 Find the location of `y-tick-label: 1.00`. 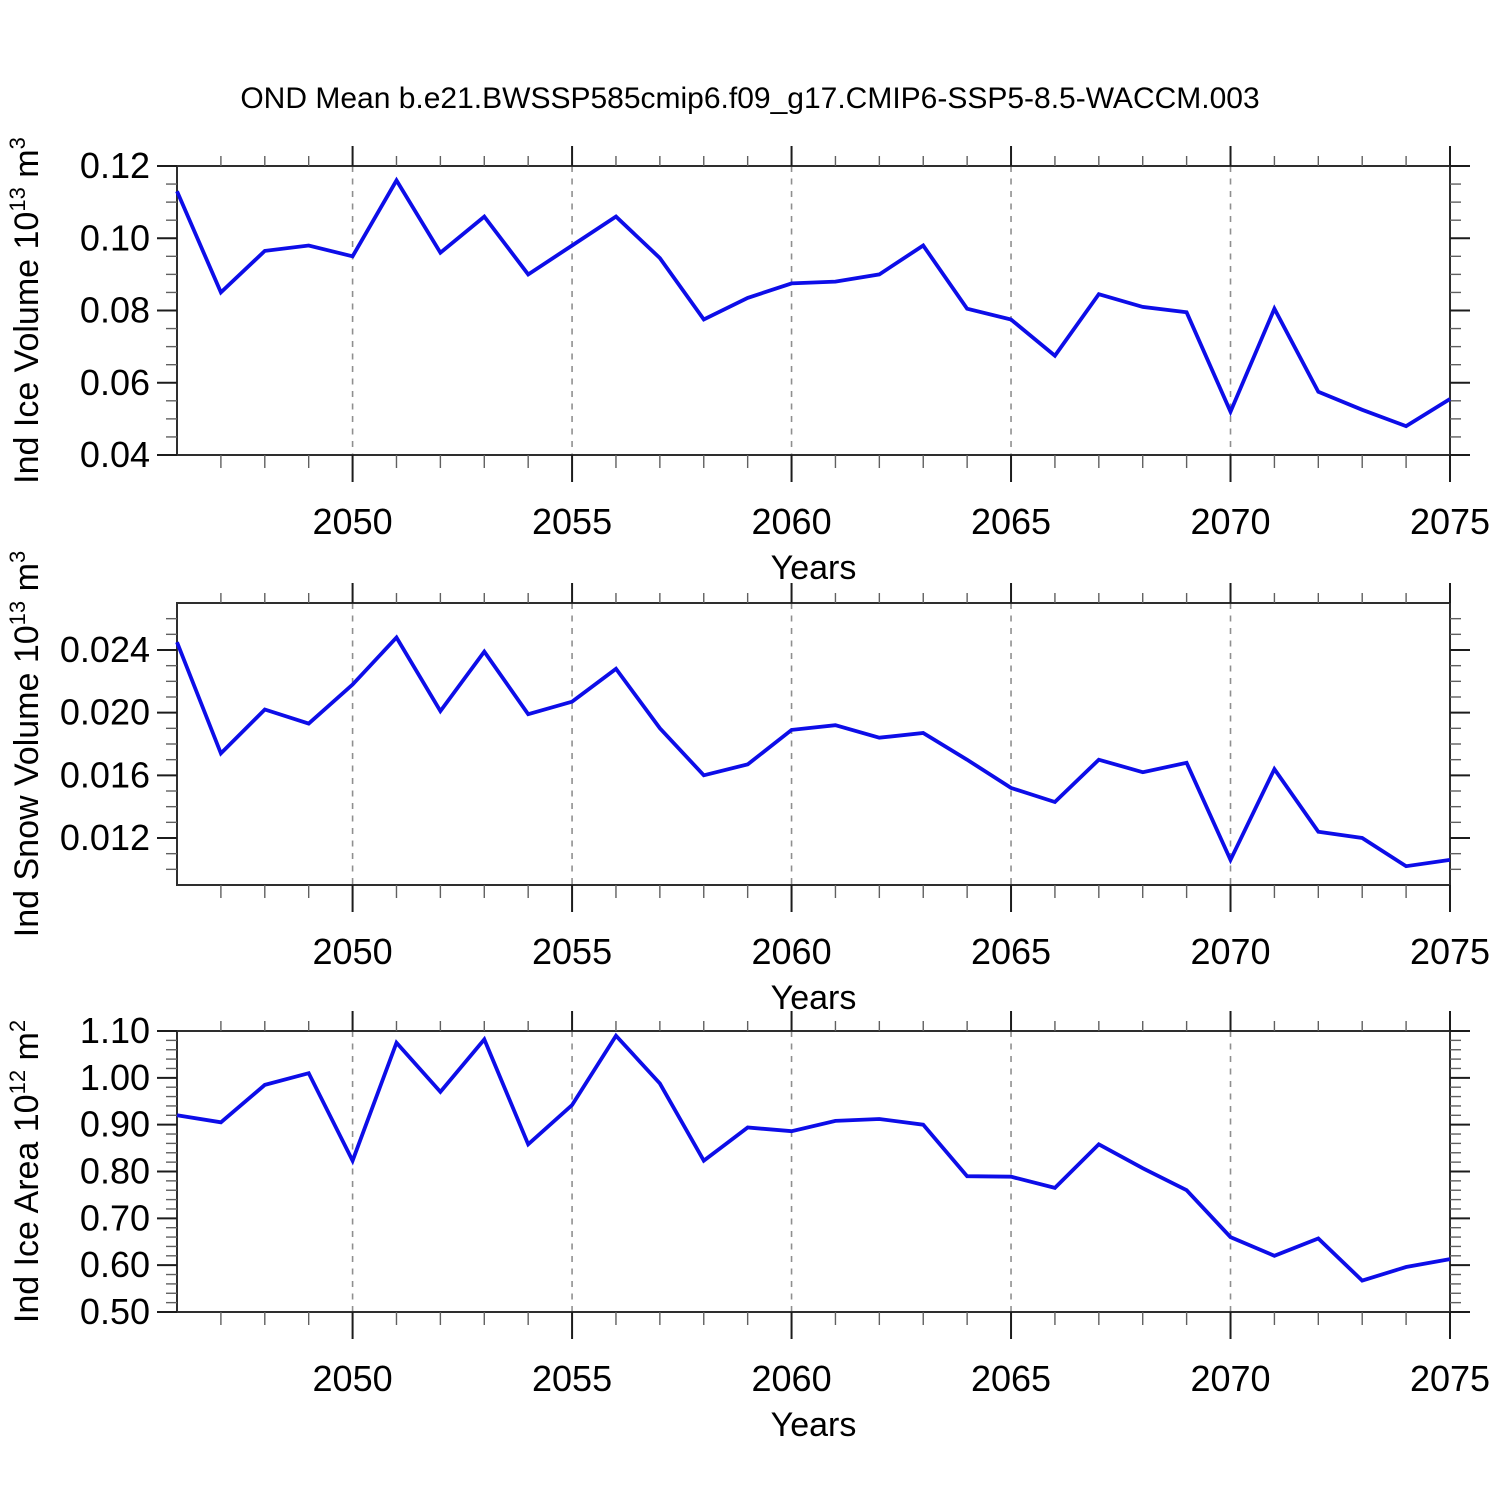

y-tick-label: 1.00 is located at coordinates (115, 1077).